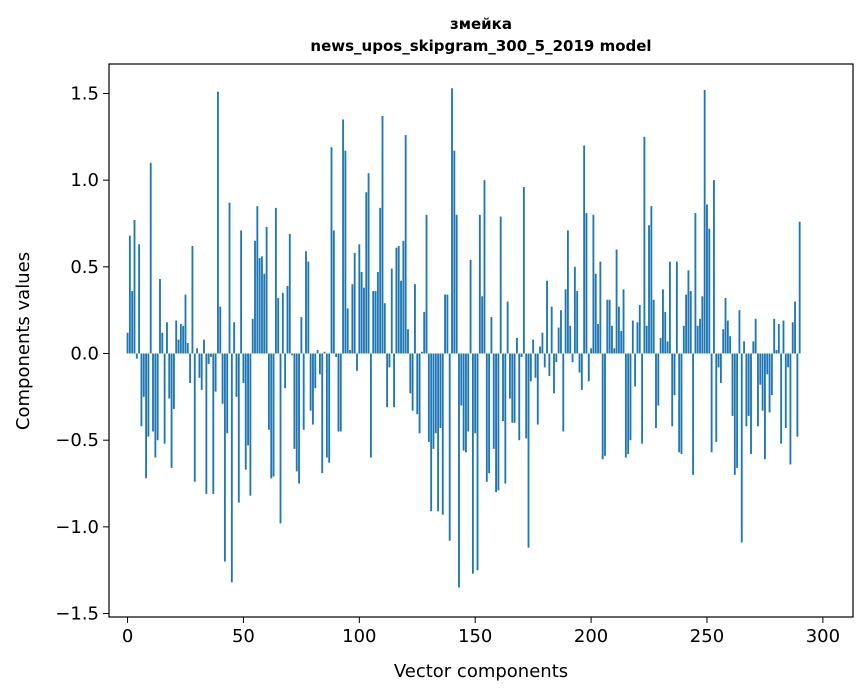  Describe the element at coordinates (84, 93) in the screenshot. I see `y-tick-label: 1.5` at that location.